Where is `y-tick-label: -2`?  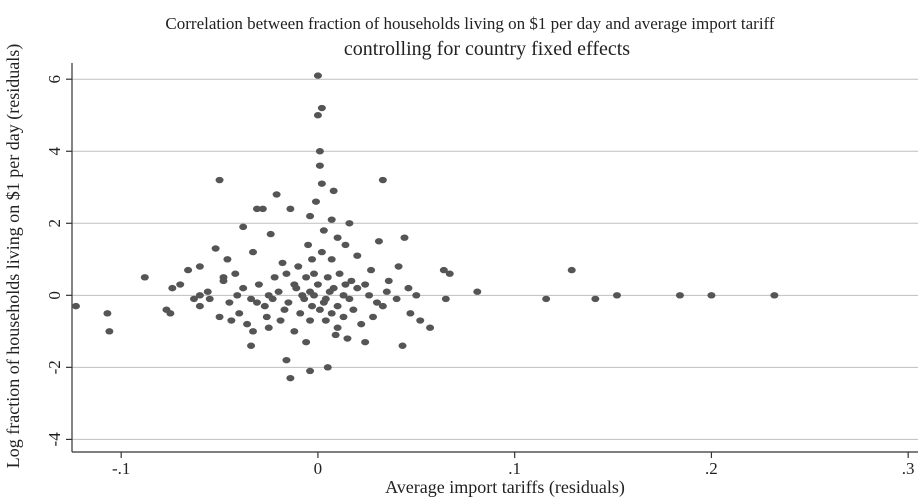 y-tick-label: -2 is located at coordinates (54, 367).